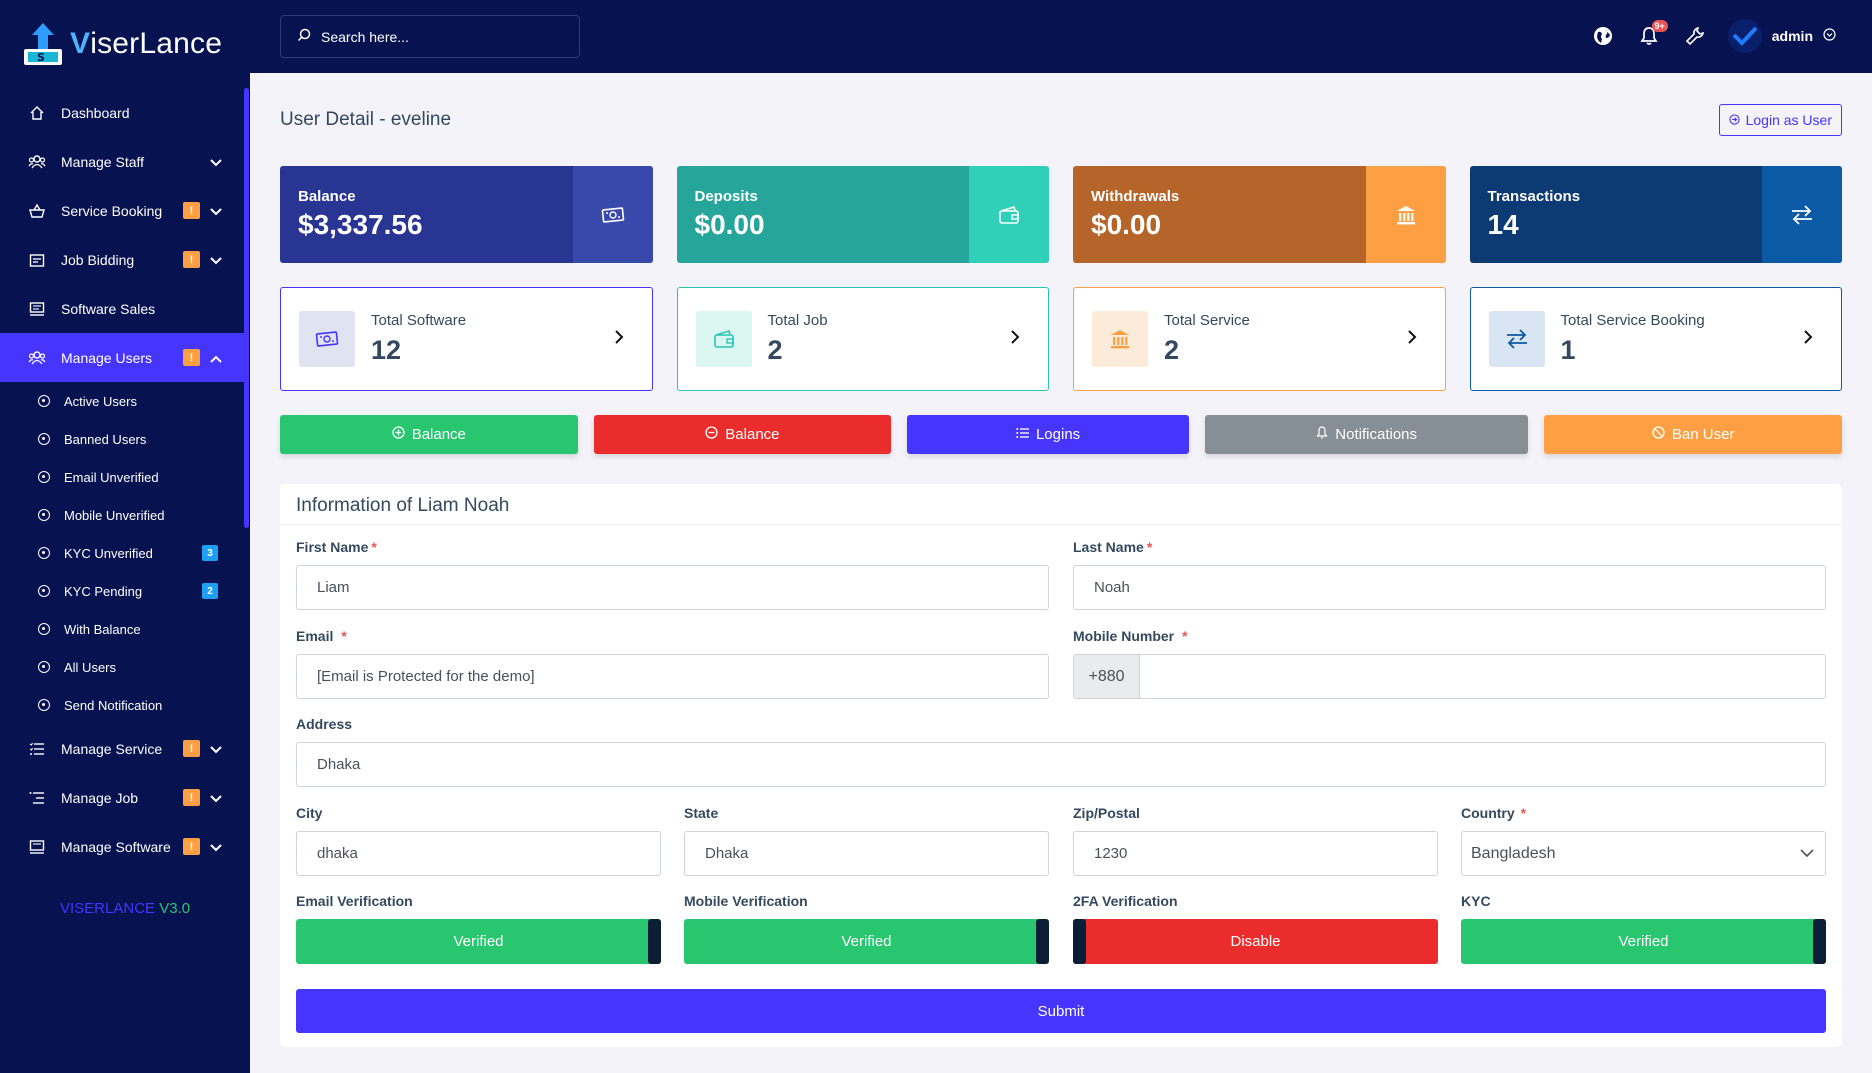 The image size is (1872, 1073). Describe the element at coordinates (122, 210) in the screenshot. I see `sidebar-item-service-booking: Service Booking!` at that location.